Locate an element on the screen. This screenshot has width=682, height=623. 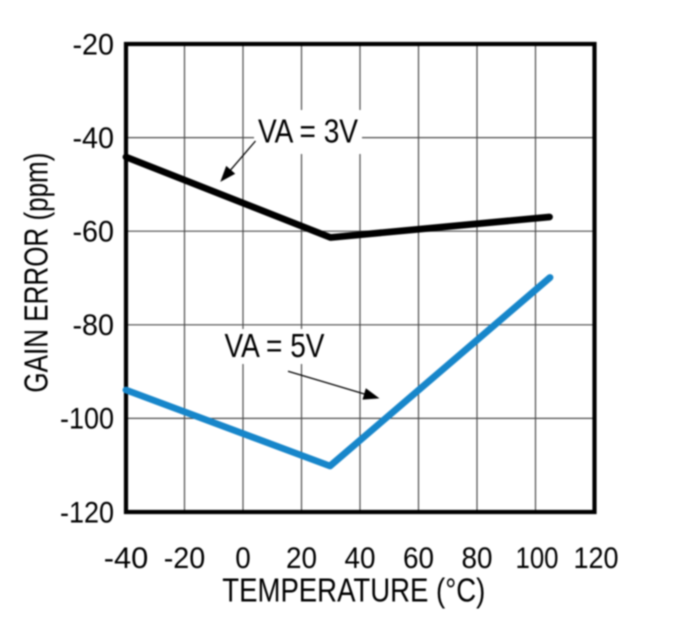
svg-text: -80 is located at coordinates (94, 325).